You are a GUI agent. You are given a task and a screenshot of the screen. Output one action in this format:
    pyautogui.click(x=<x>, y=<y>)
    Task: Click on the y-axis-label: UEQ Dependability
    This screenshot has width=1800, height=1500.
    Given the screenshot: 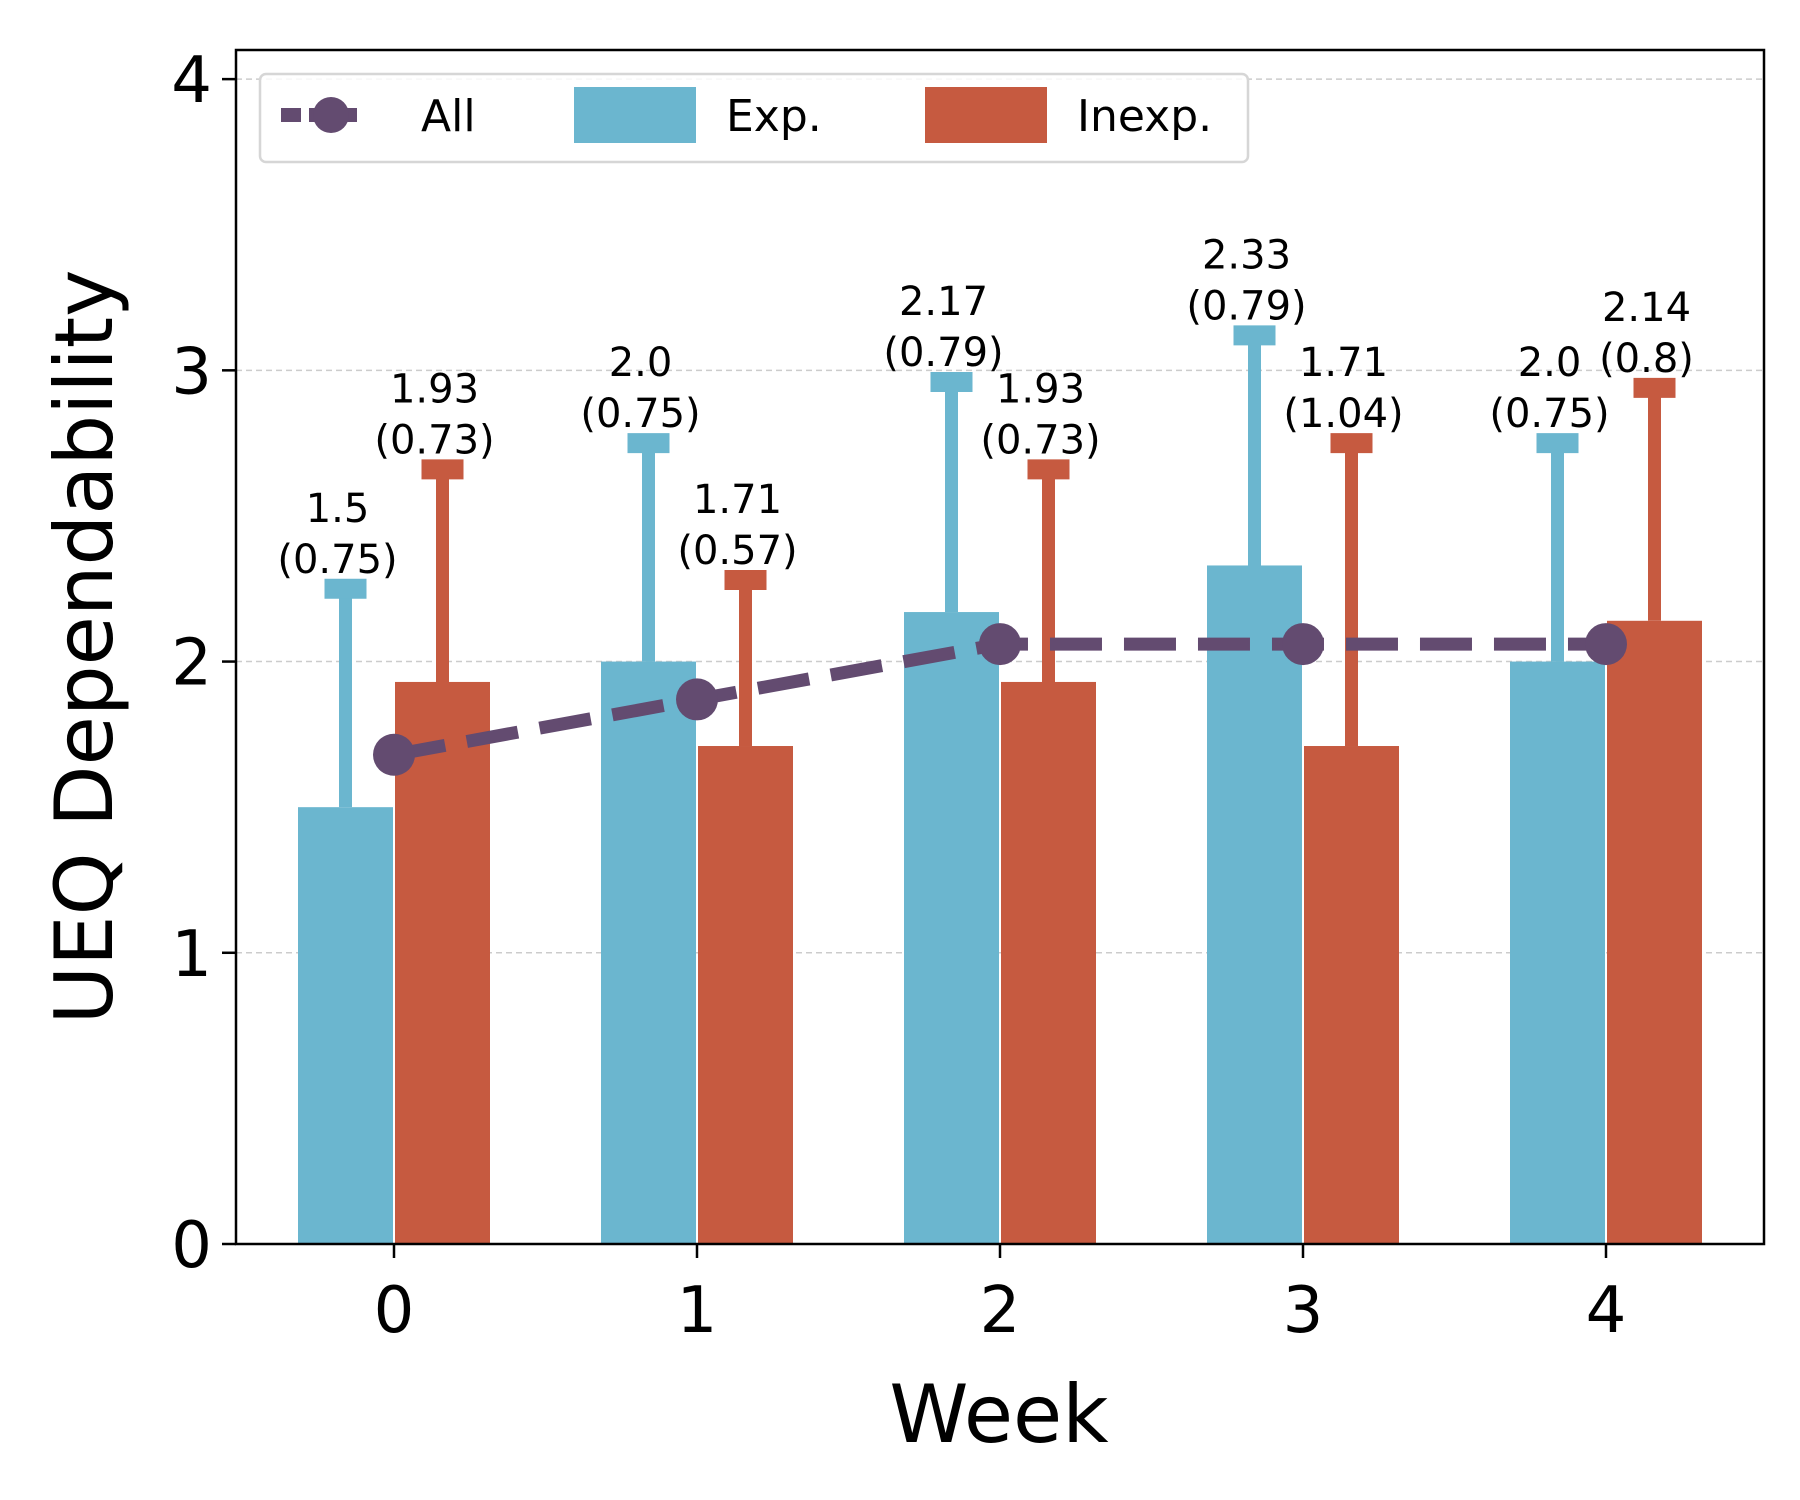 What is the action you would take?
    pyautogui.click(x=84, y=647)
    